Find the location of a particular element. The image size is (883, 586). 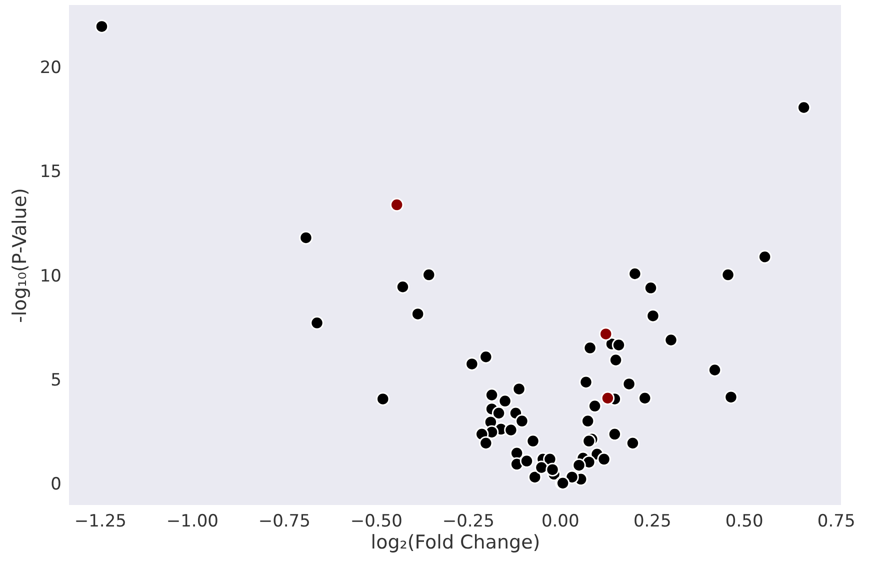

y-tick-label: 10 is located at coordinates (51, 276).